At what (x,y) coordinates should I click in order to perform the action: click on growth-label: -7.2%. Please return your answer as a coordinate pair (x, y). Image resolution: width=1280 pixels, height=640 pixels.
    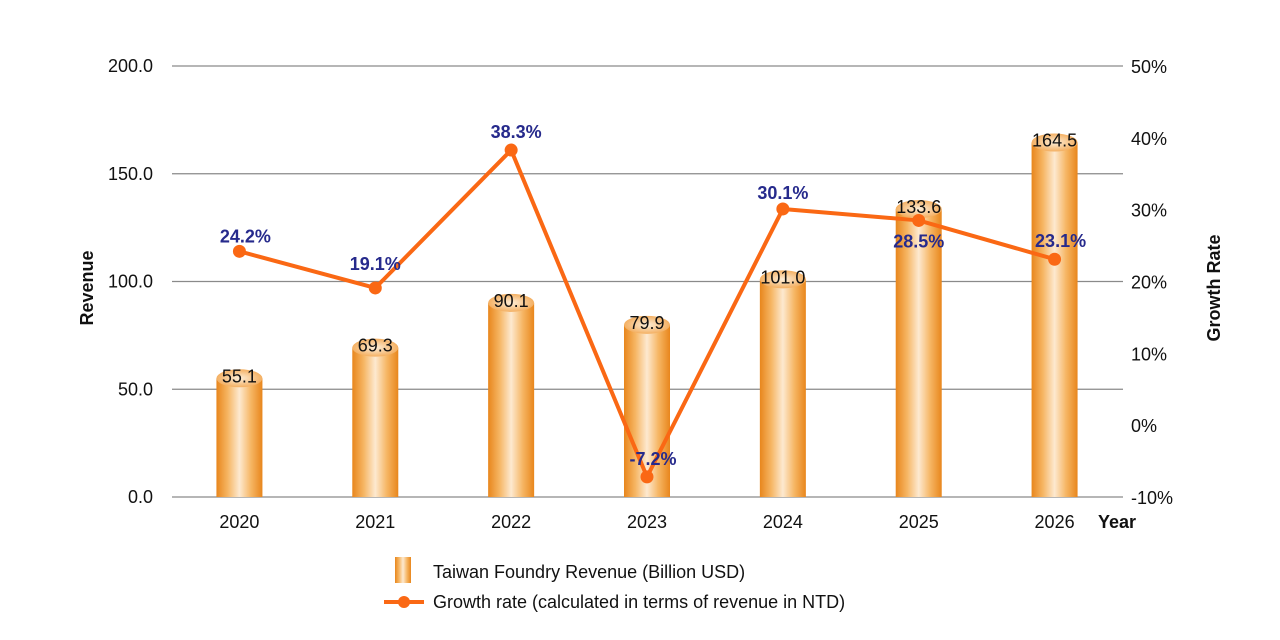
    Looking at the image, I should click on (652, 459).